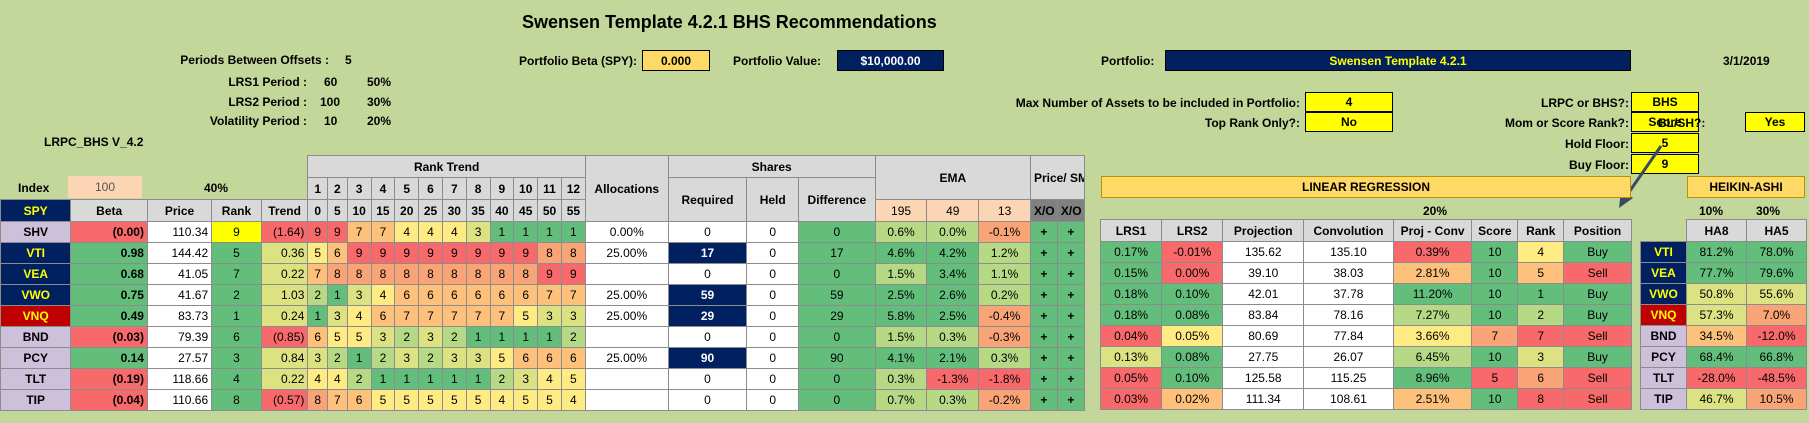  Describe the element at coordinates (1365, 273) in the screenshot. I see `lr-row: 0.15% 0.00% 39.10 38.03 2.81% 10 5 Sell` at that location.